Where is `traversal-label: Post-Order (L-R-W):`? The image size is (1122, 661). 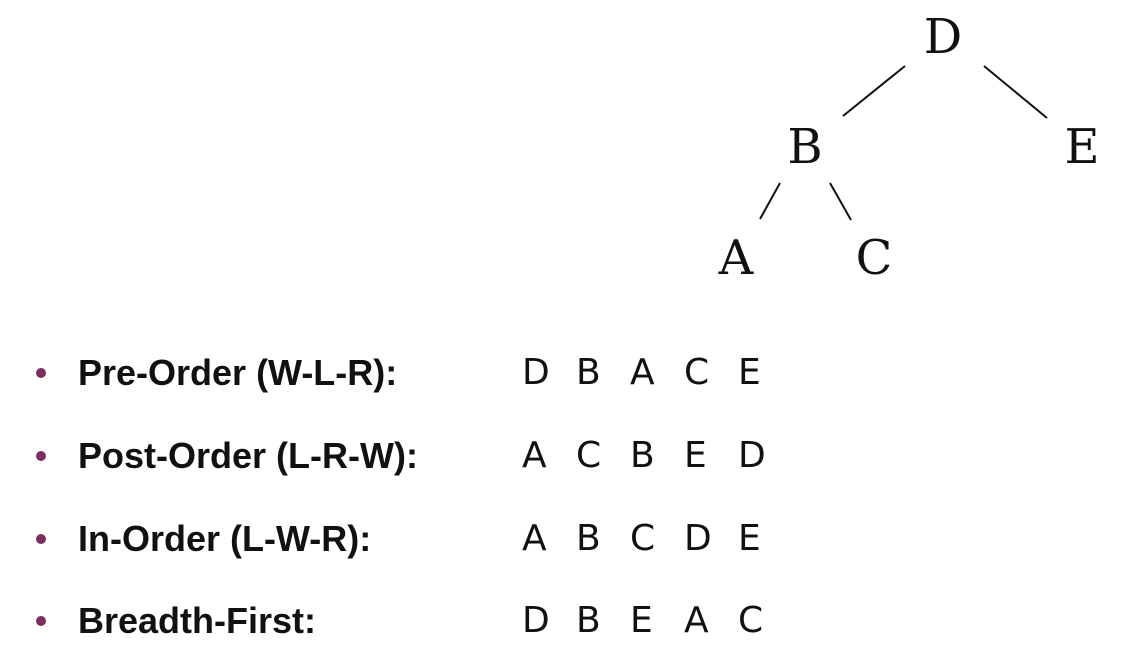 traversal-label: Post-Order (L-R-W): is located at coordinates (248, 455).